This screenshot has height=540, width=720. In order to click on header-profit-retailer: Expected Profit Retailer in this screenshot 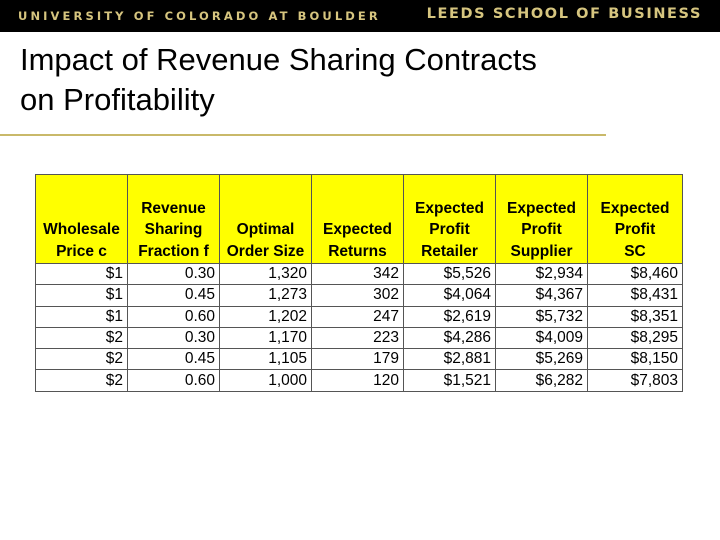, I will do `click(449, 219)`.